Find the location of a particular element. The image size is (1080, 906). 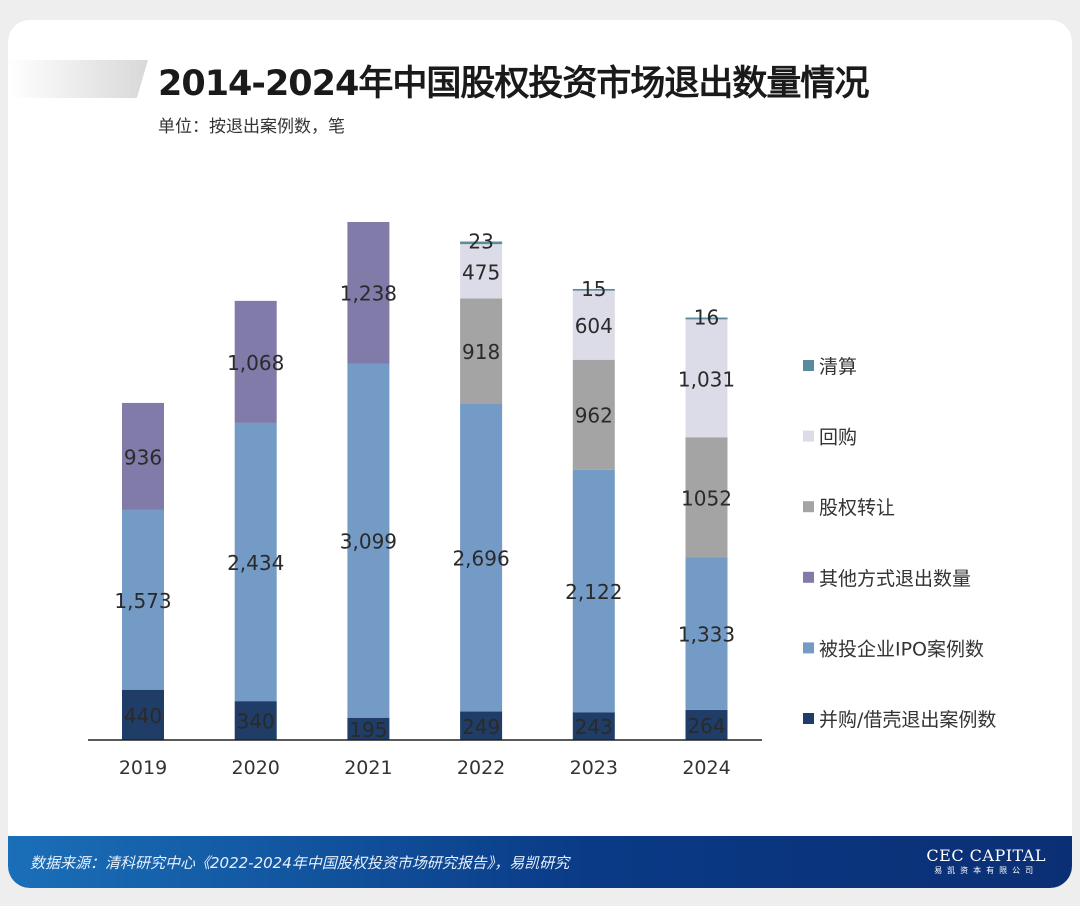

legend-label: 并购/借壳退出案例数 is located at coordinates (907, 720).